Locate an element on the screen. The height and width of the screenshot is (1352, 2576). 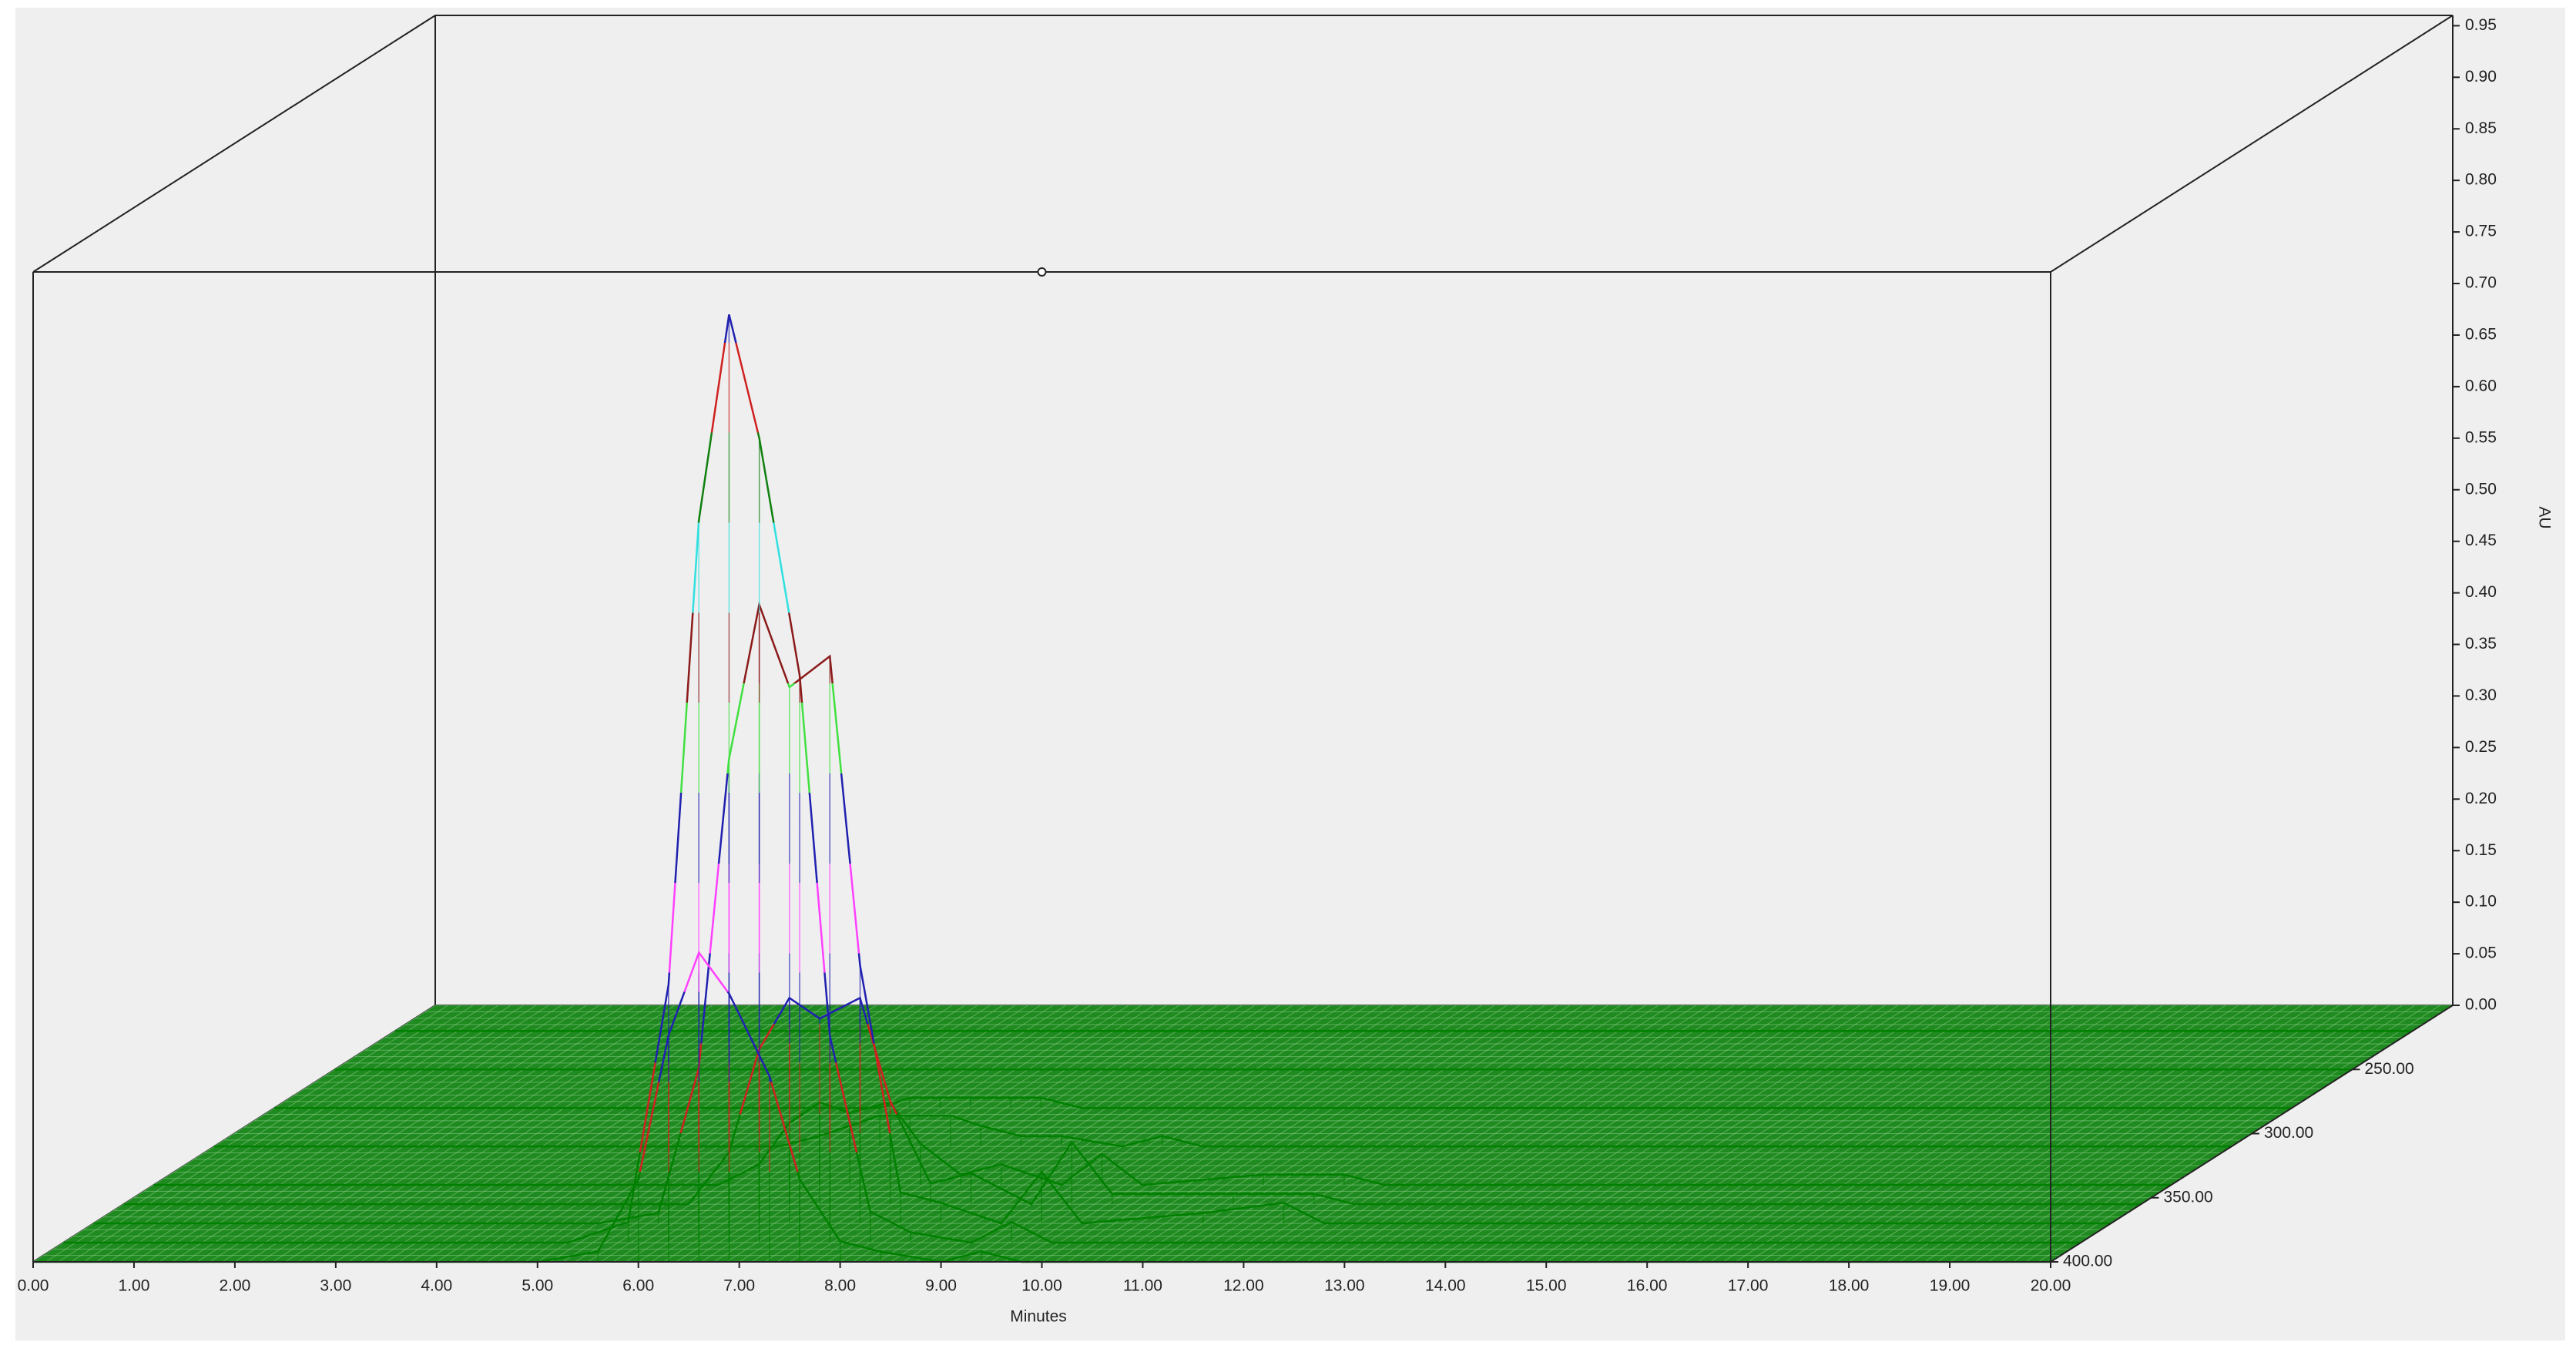
x-tick-label: 8.00 is located at coordinates (840, 1286).